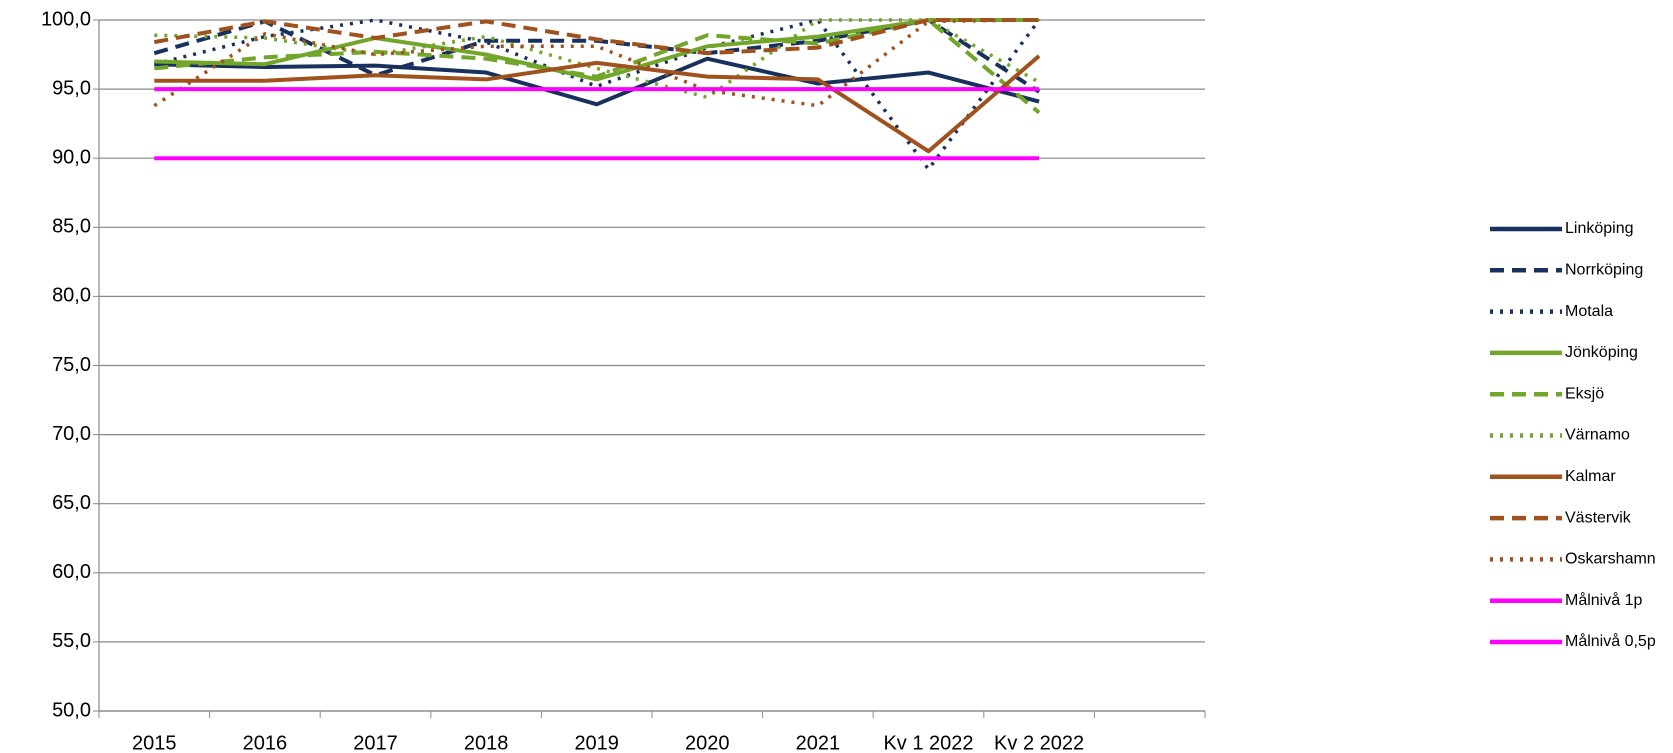 The height and width of the screenshot is (753, 1673). What do you see at coordinates (1584, 393) in the screenshot?
I see `legend-label: Eksjö` at bounding box center [1584, 393].